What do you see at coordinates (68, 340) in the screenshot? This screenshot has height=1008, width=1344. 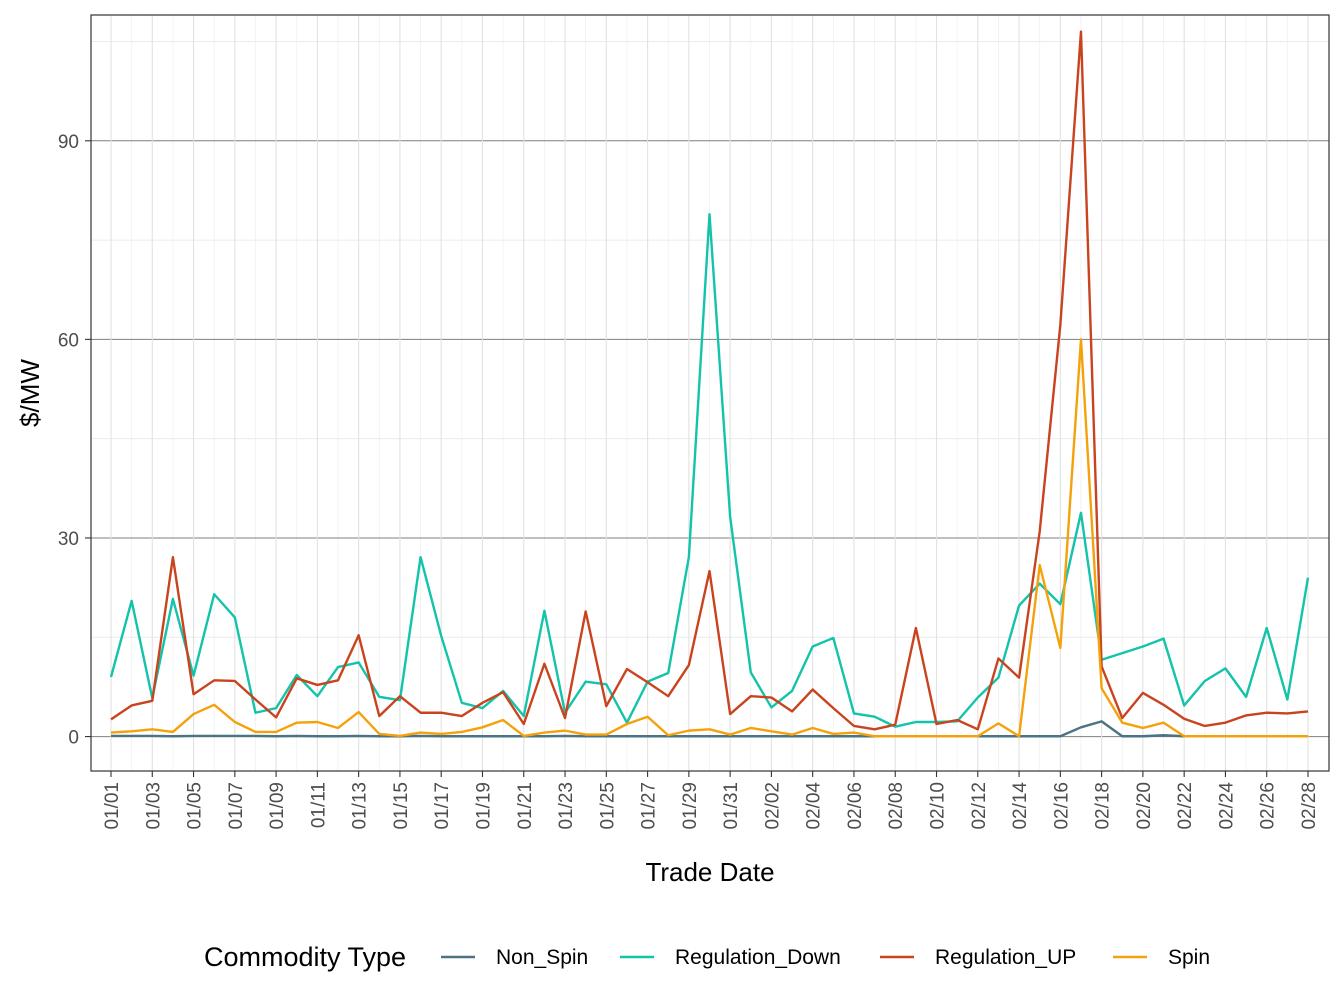 I see `y-tick-label: 60` at bounding box center [68, 340].